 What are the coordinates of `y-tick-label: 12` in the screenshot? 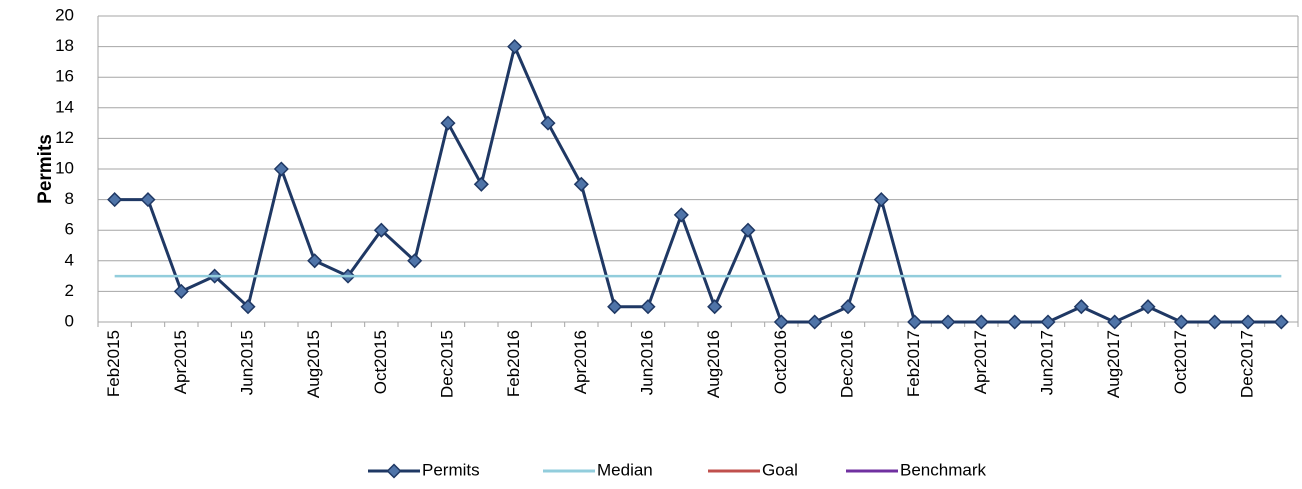 It's located at (64, 137).